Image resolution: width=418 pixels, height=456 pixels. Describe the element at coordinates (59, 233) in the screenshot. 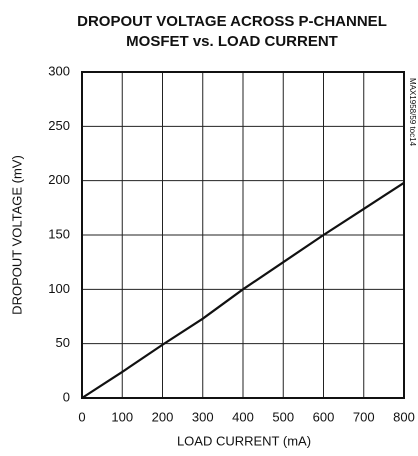

I see `y-tick-label: 150` at that location.